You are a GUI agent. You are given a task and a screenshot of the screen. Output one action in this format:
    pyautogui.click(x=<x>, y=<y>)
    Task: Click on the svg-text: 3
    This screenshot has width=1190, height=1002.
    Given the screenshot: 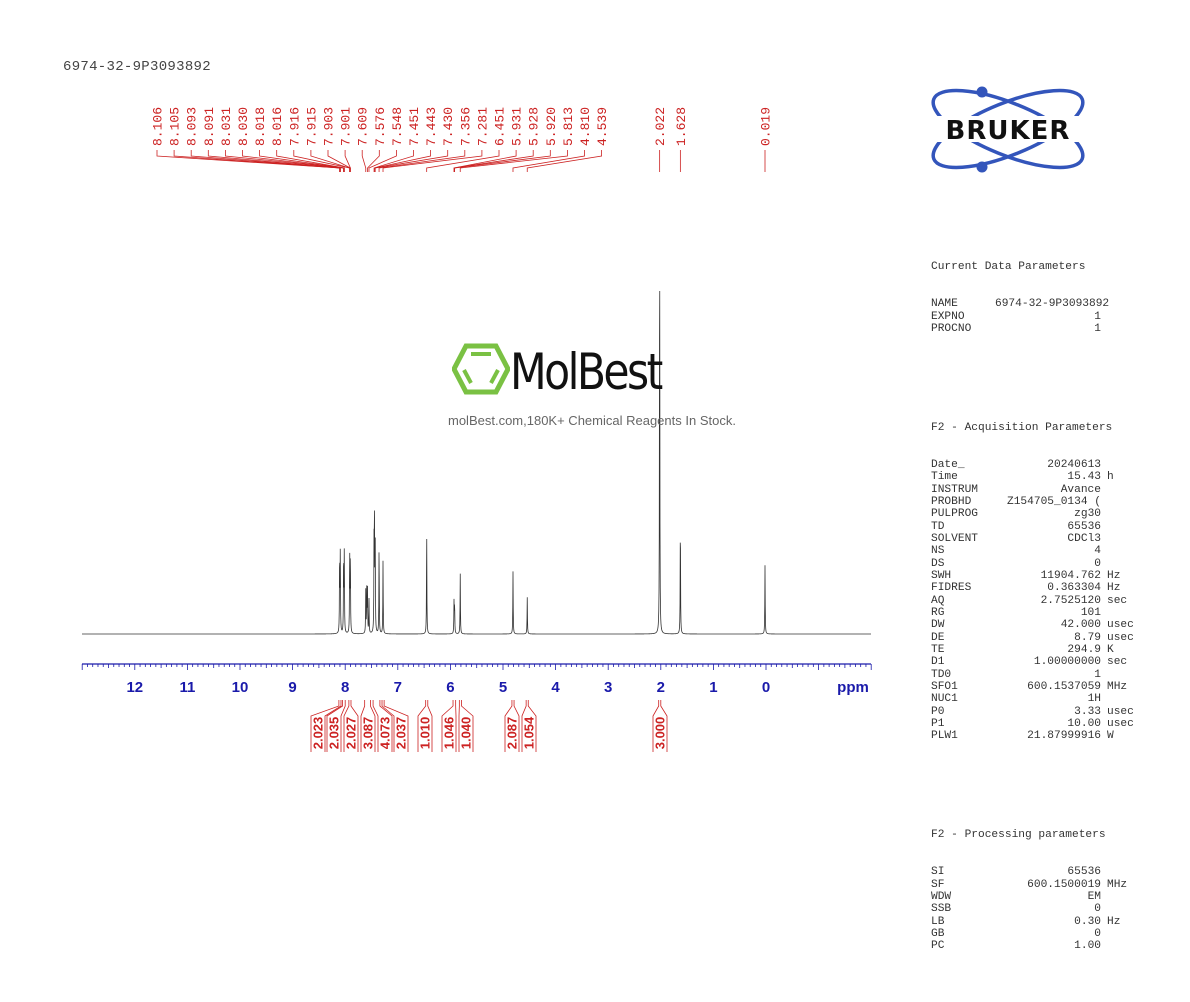 What is the action you would take?
    pyautogui.click(x=608, y=687)
    